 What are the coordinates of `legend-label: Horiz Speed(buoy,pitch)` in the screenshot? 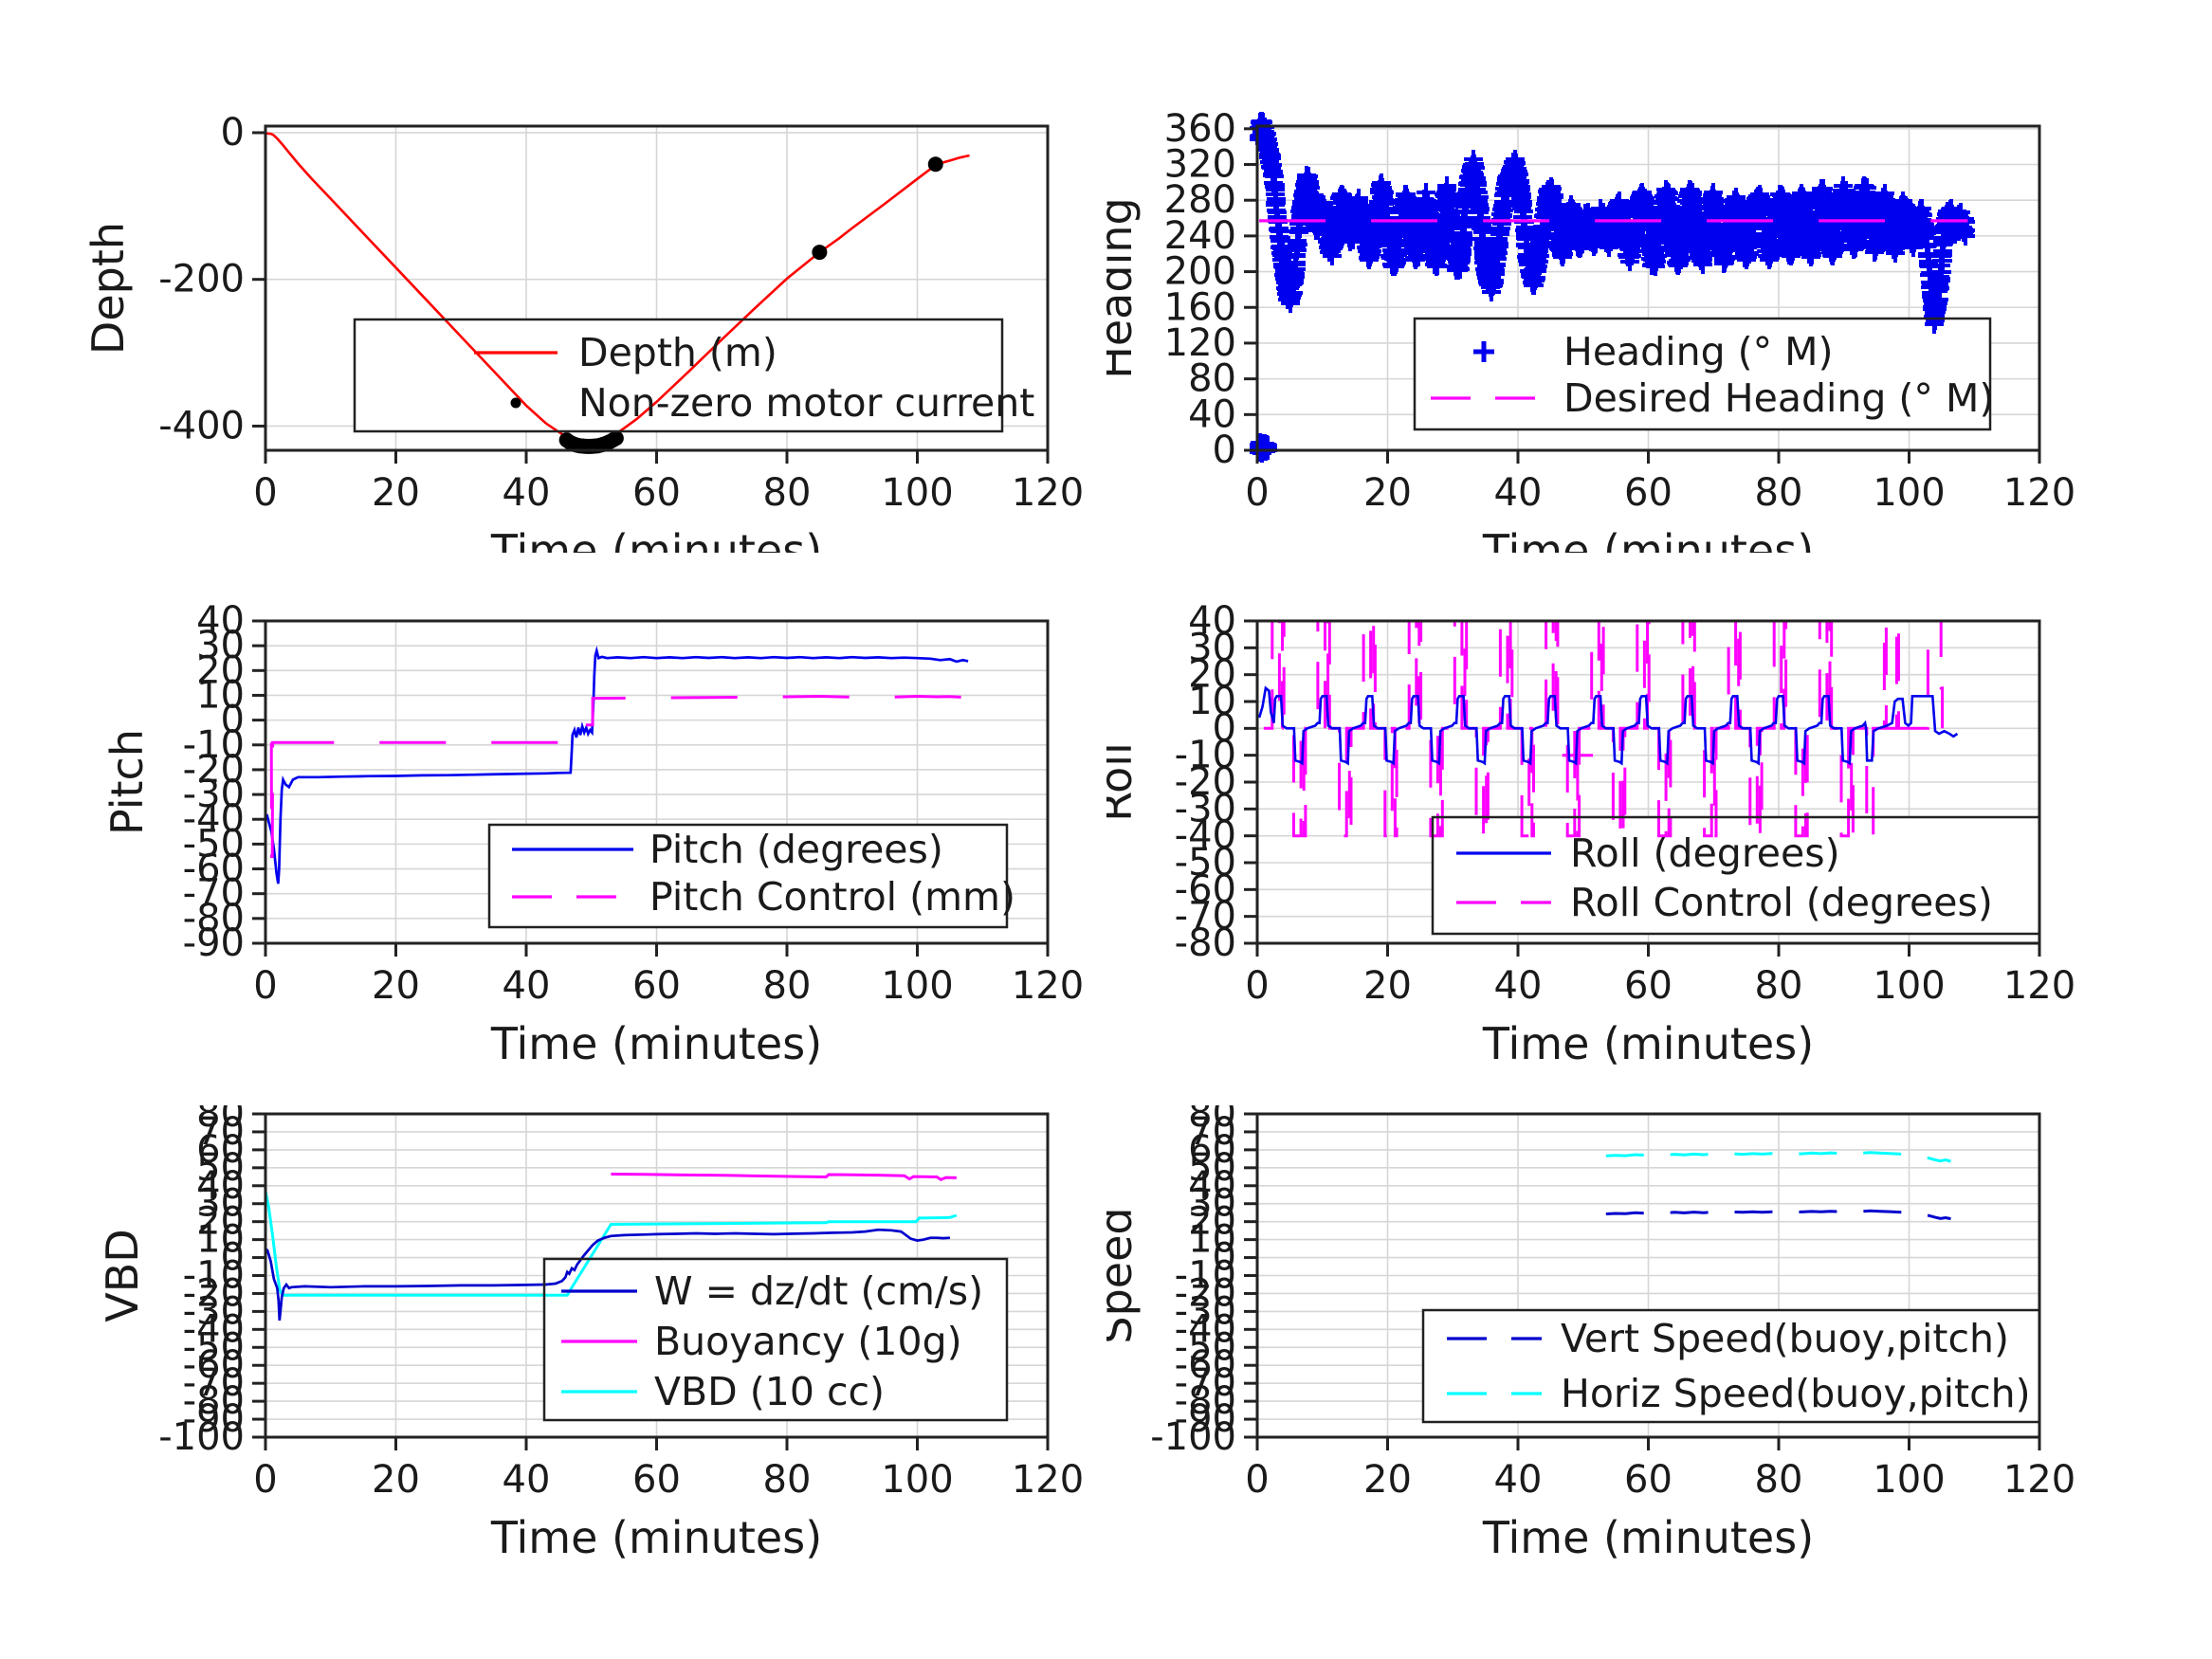 It's located at (1796, 1393).